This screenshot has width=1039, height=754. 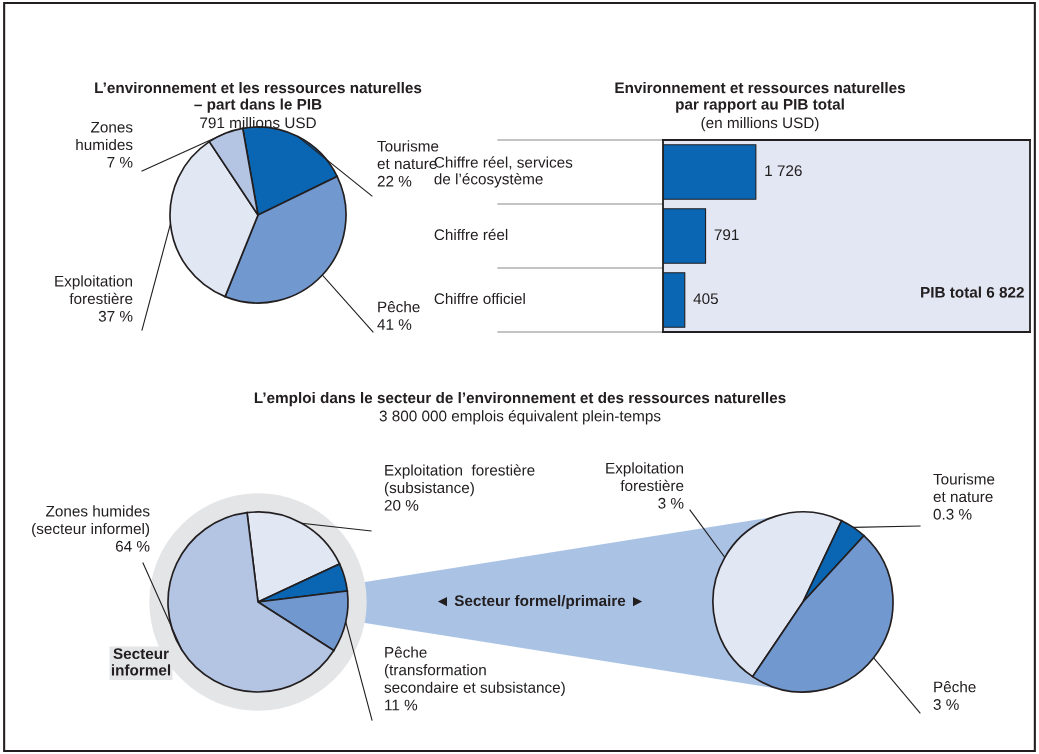 What do you see at coordinates (401, 505) in the screenshot?
I see `data-label: 20 %` at bounding box center [401, 505].